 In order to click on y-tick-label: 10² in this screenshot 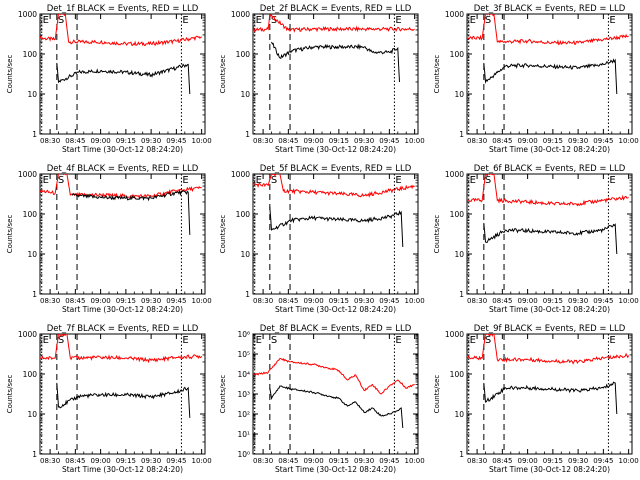, I will do `click(243, 414)`.